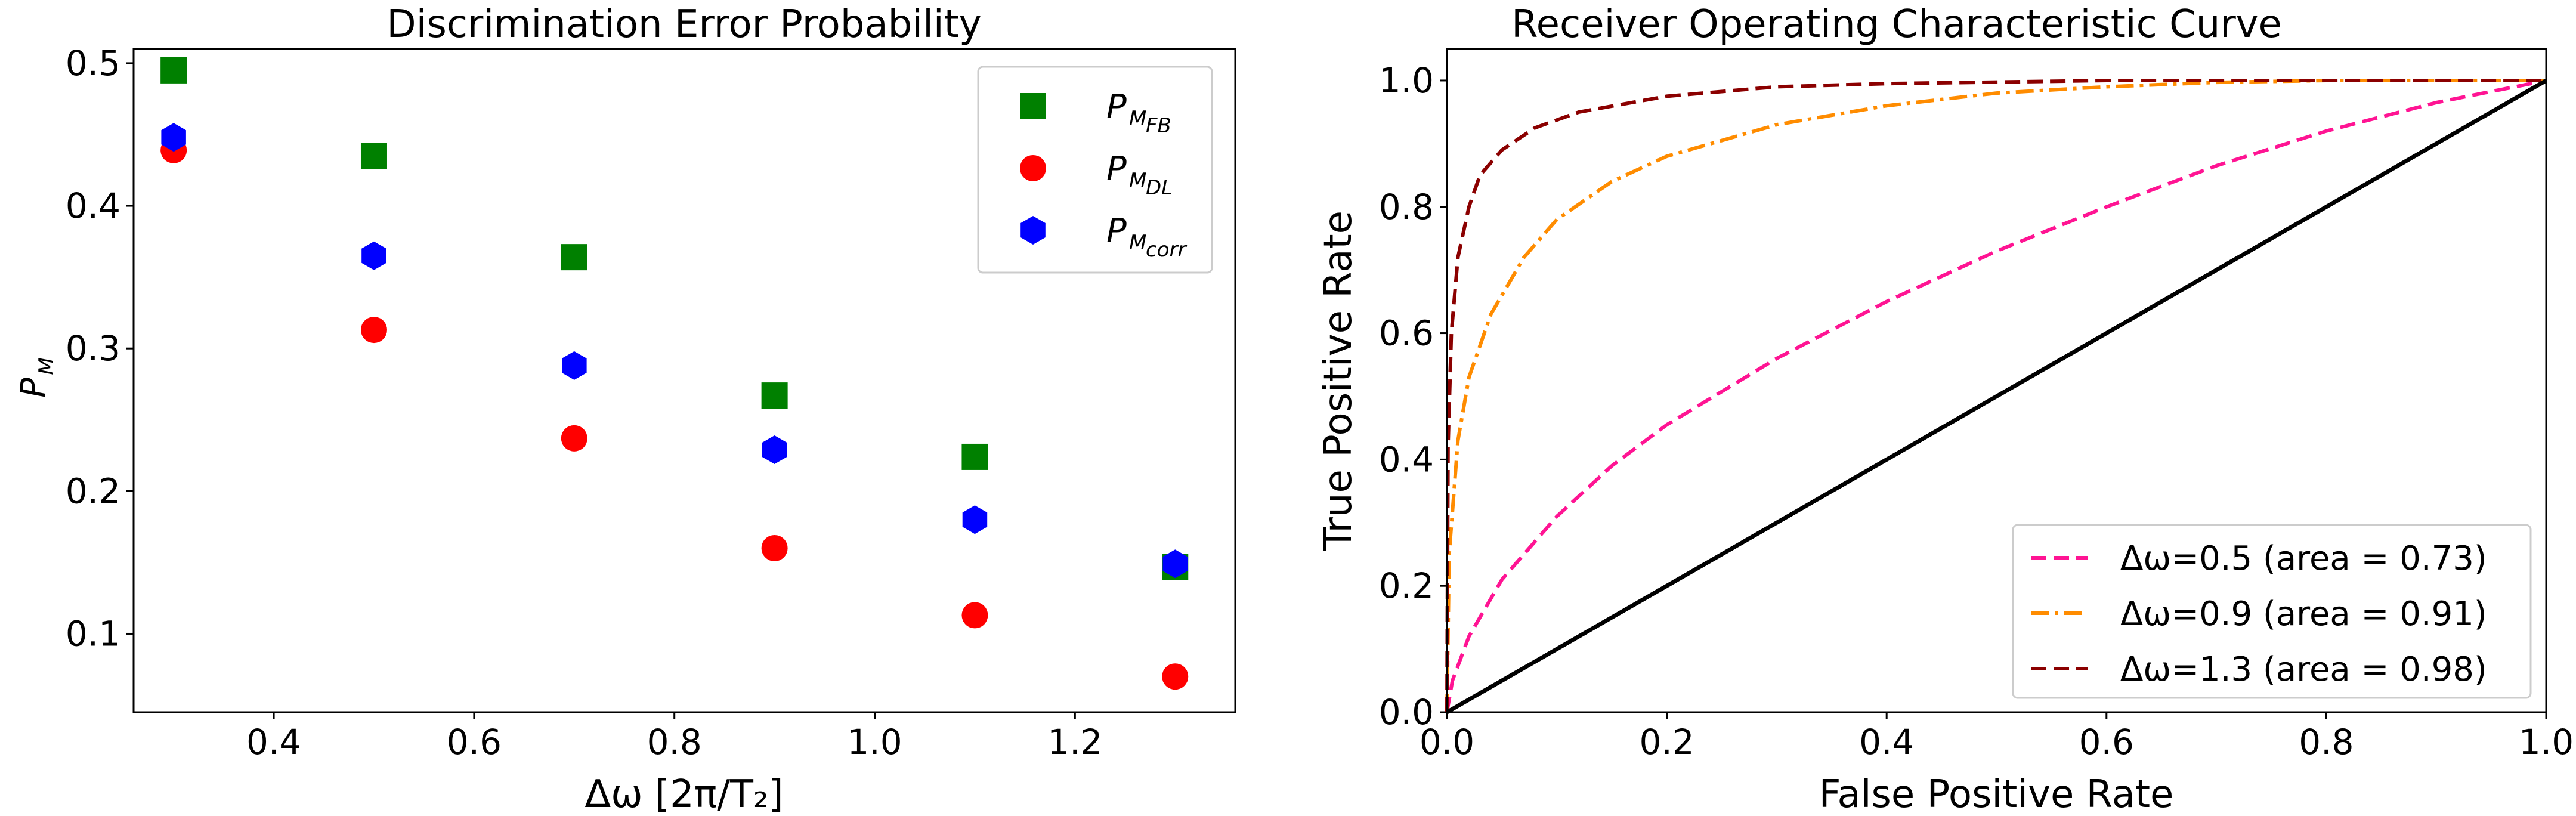  I want to click on left-ytick-label: 0.4, so click(93, 206).